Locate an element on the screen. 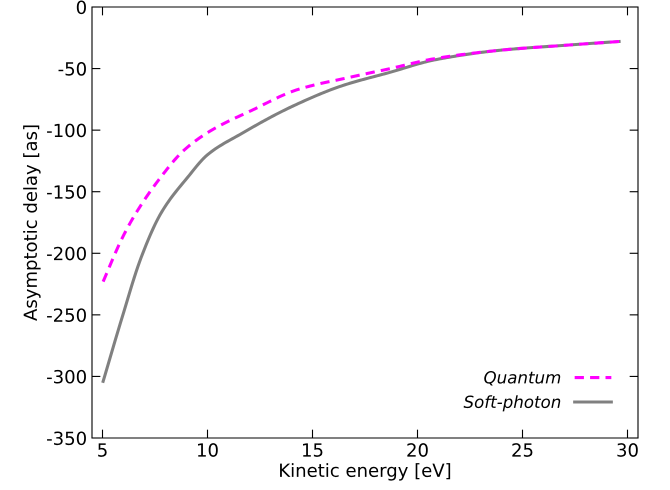 This screenshot has height=490, width=670. y-tick-label: -50 is located at coordinates (72, 69).